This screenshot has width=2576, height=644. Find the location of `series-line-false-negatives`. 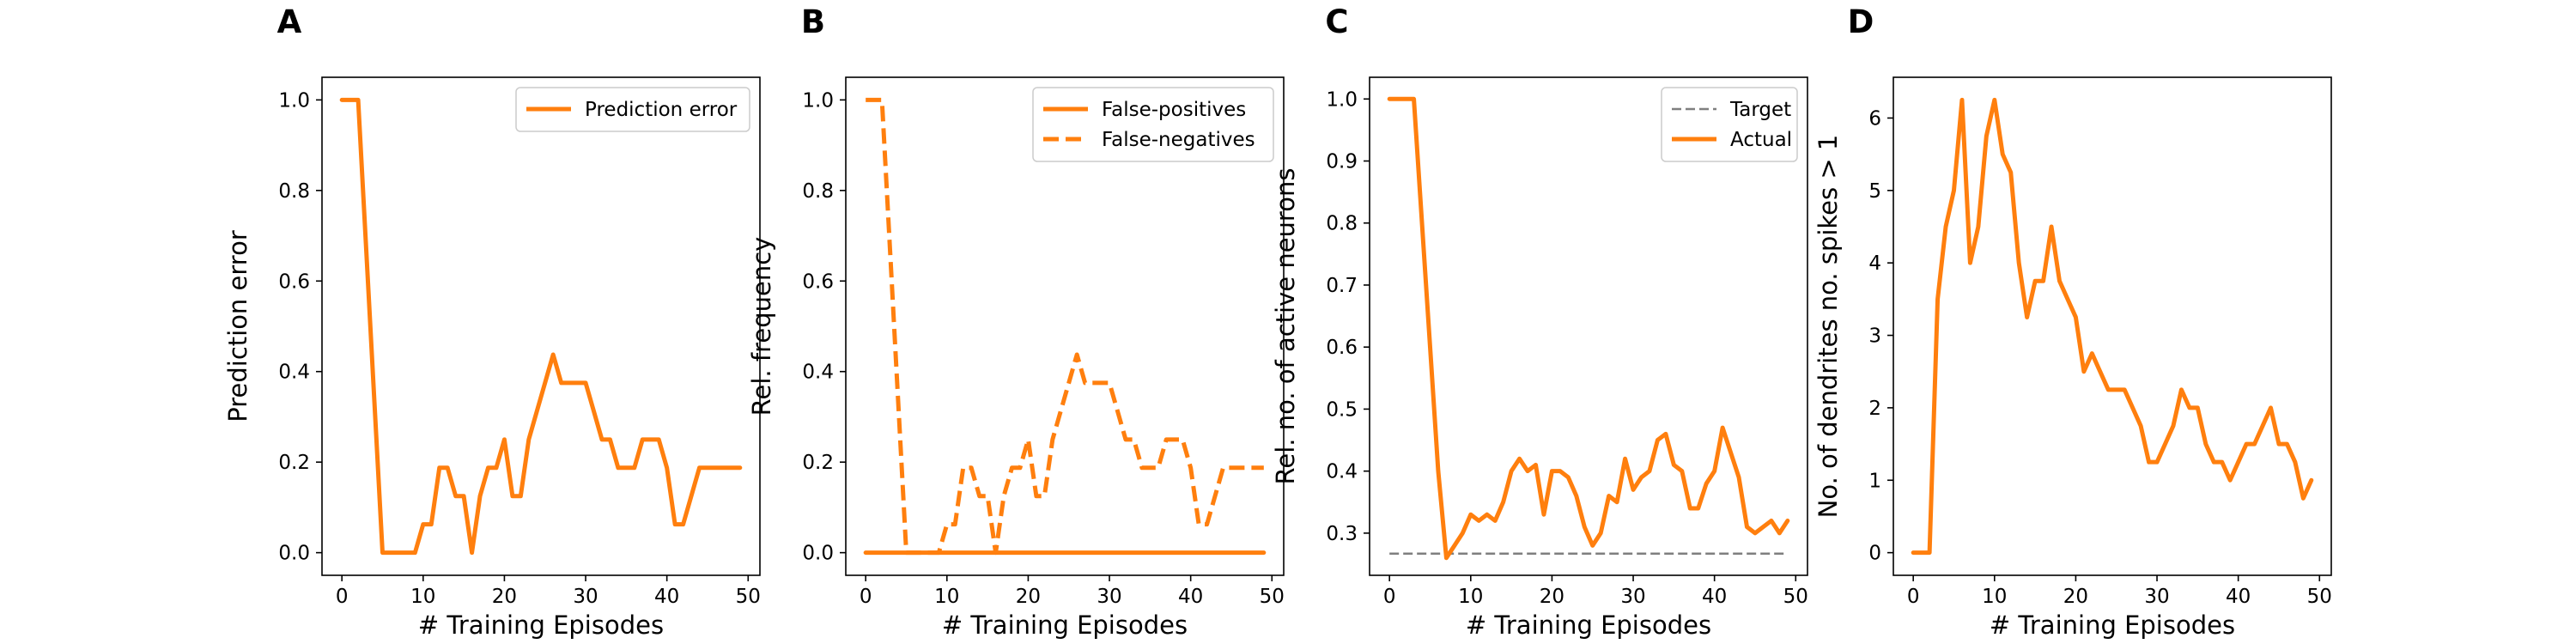

series-line-false-negatives is located at coordinates (1065, 326).